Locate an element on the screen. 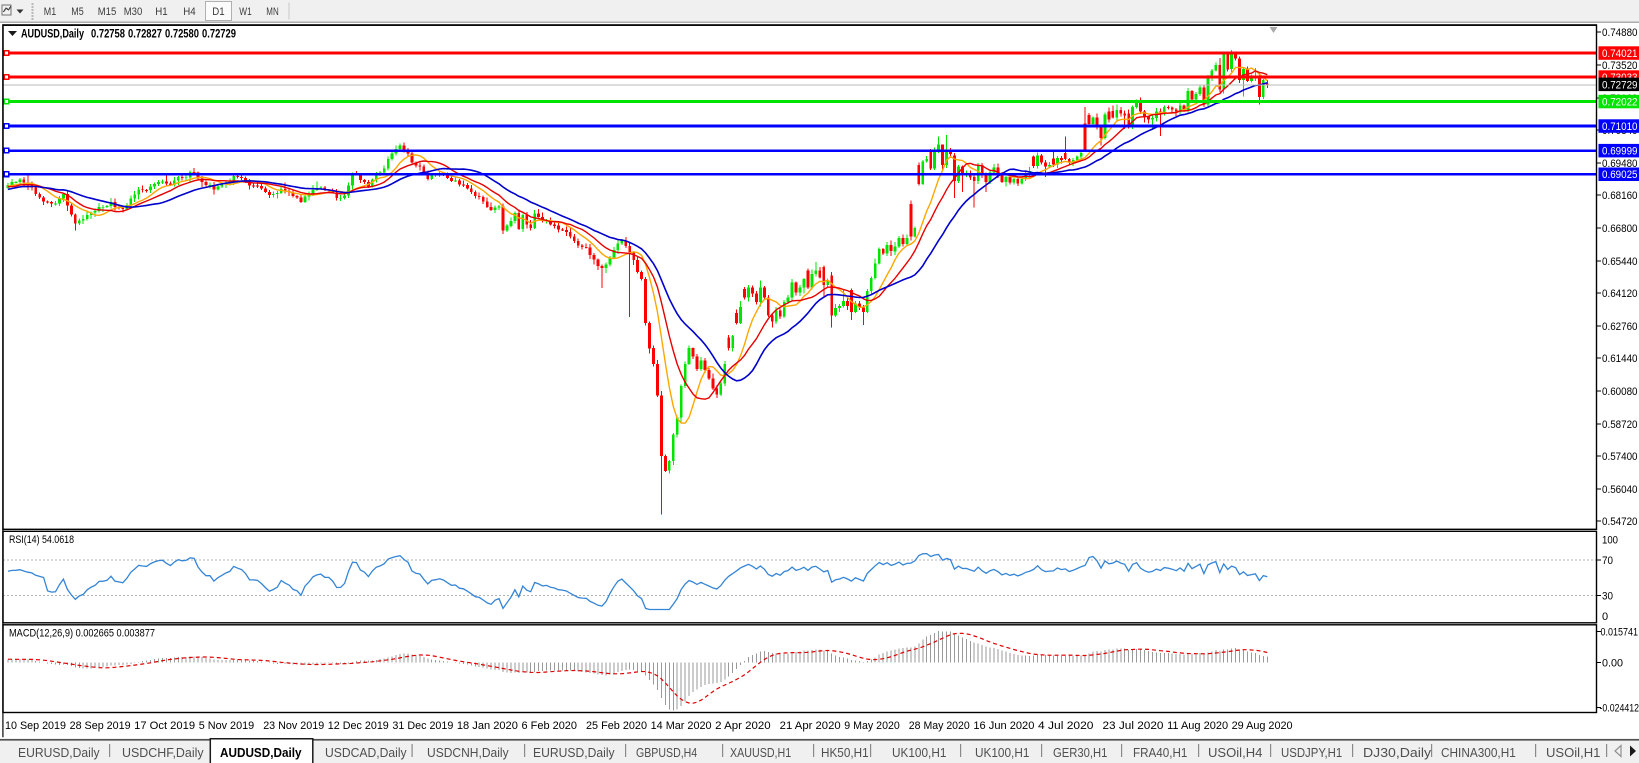 The width and height of the screenshot is (1639, 763). svg-text: 5 Nov 2019 is located at coordinates (227, 726).